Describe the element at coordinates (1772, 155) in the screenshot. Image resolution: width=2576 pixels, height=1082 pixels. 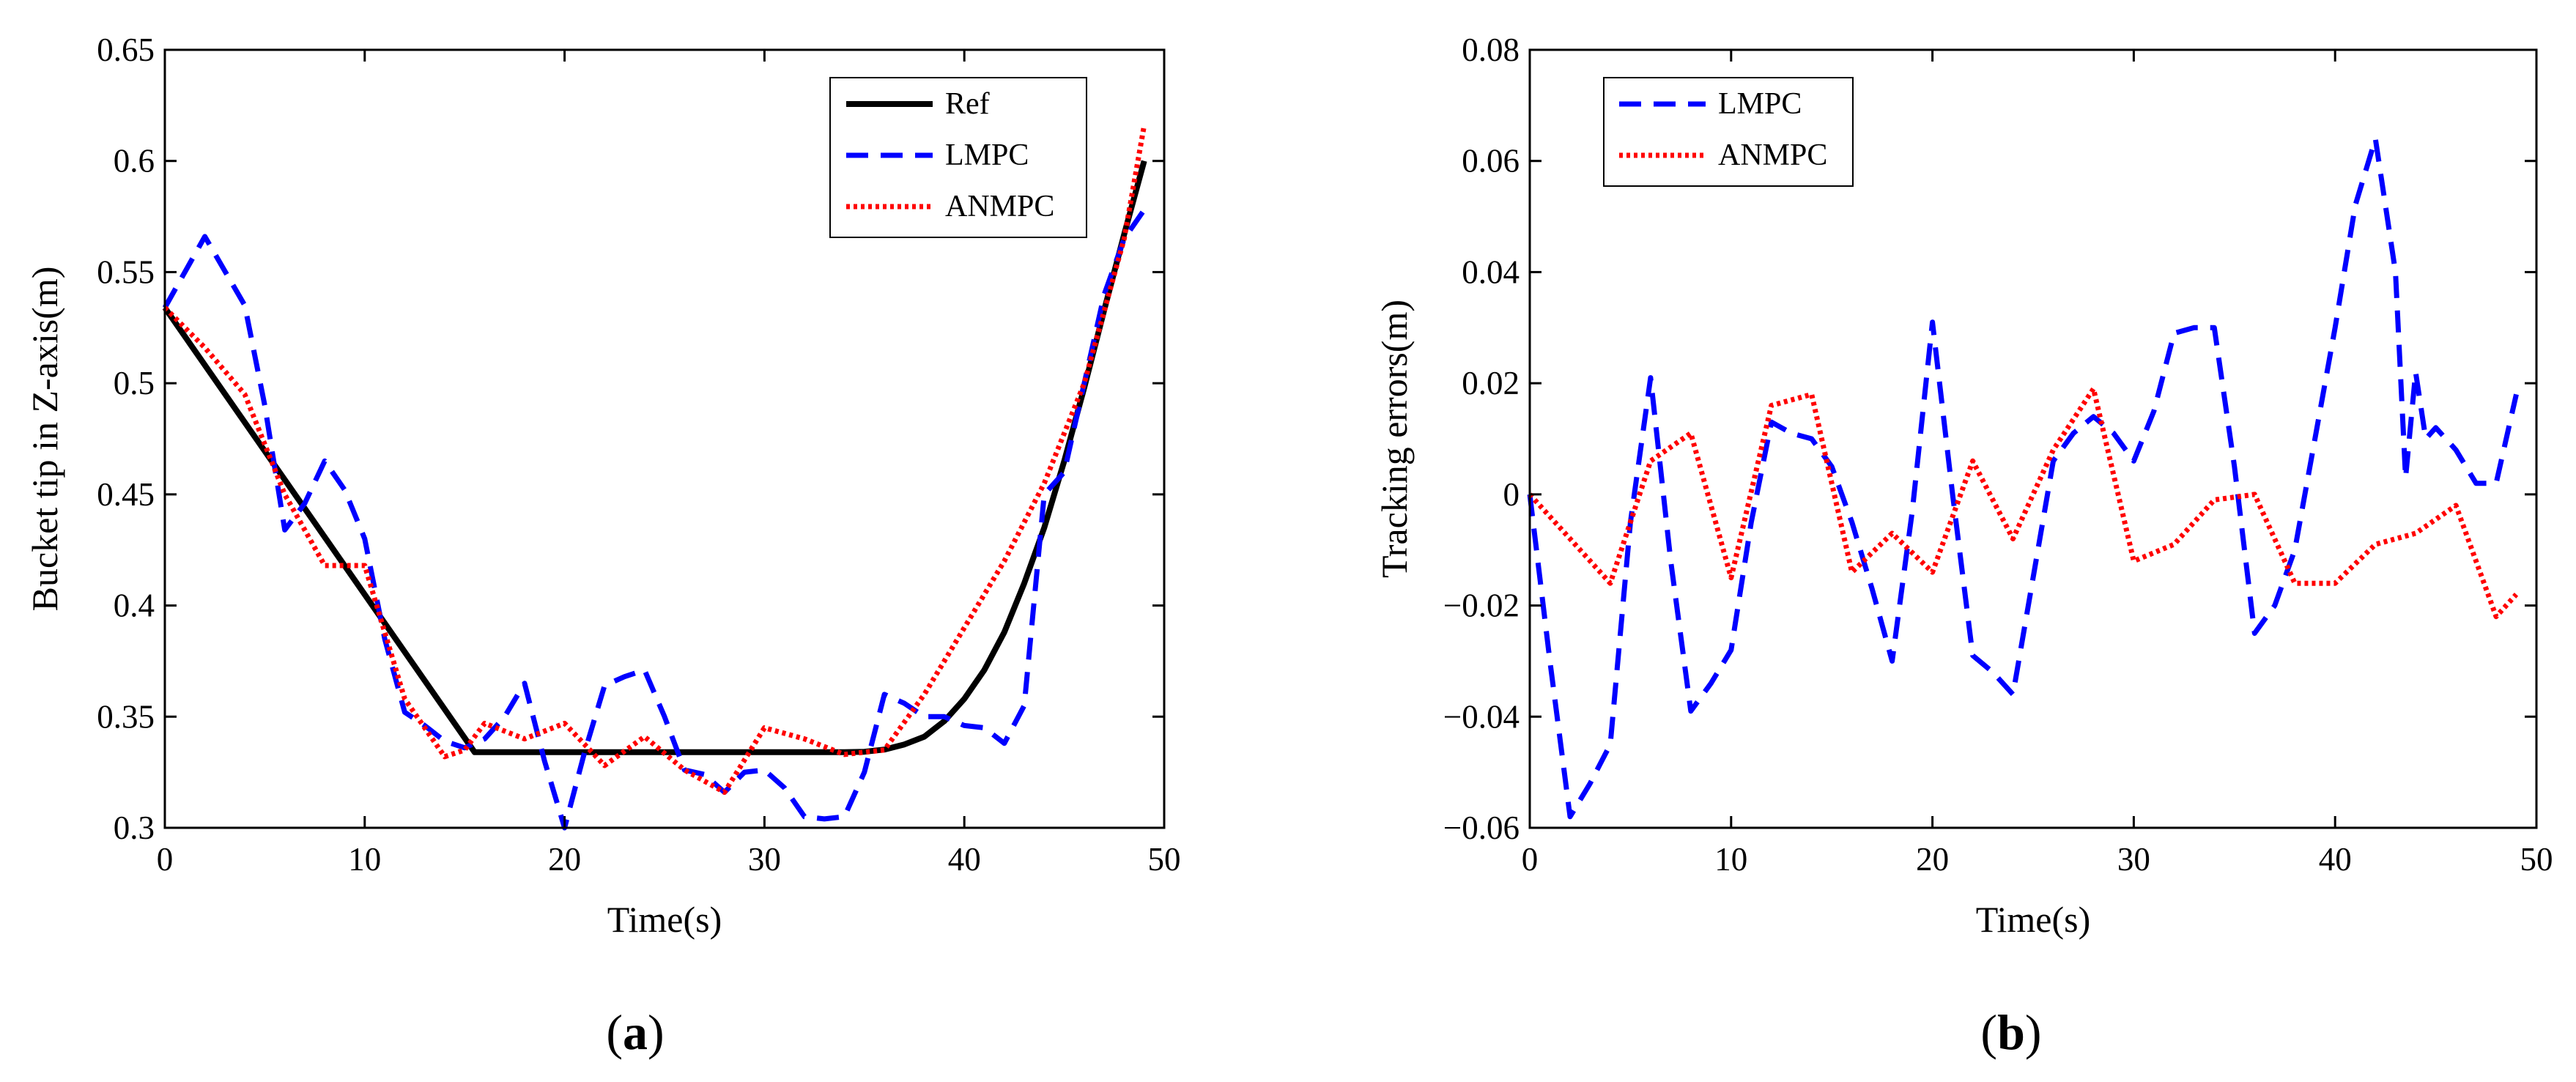
I see `panel-b-legend-label-anmpc: ANMPC` at that location.